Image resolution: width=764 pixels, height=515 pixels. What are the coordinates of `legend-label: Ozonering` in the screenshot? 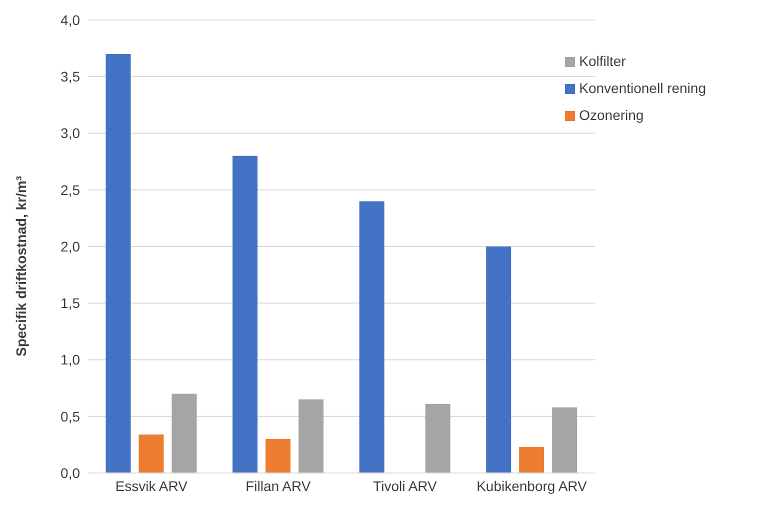 It's located at (611, 115).